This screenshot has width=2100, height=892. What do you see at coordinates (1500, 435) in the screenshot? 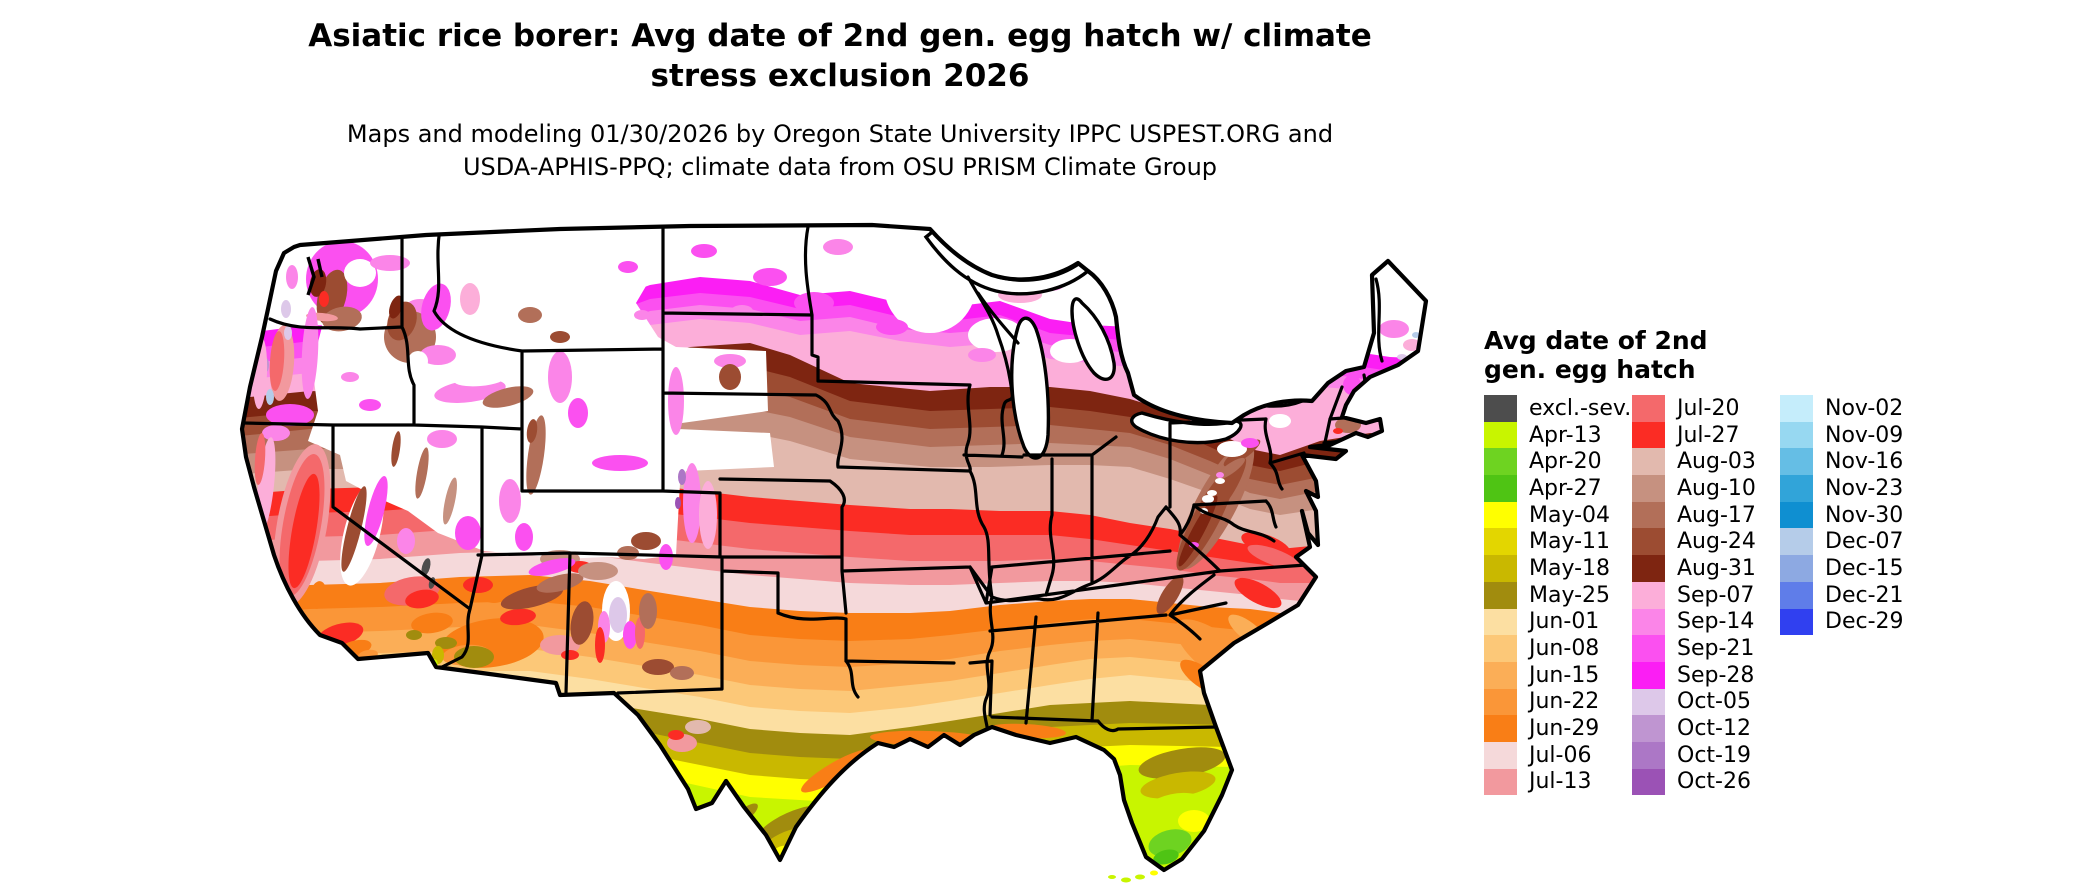
I see `legend-swatch-apr13` at bounding box center [1500, 435].